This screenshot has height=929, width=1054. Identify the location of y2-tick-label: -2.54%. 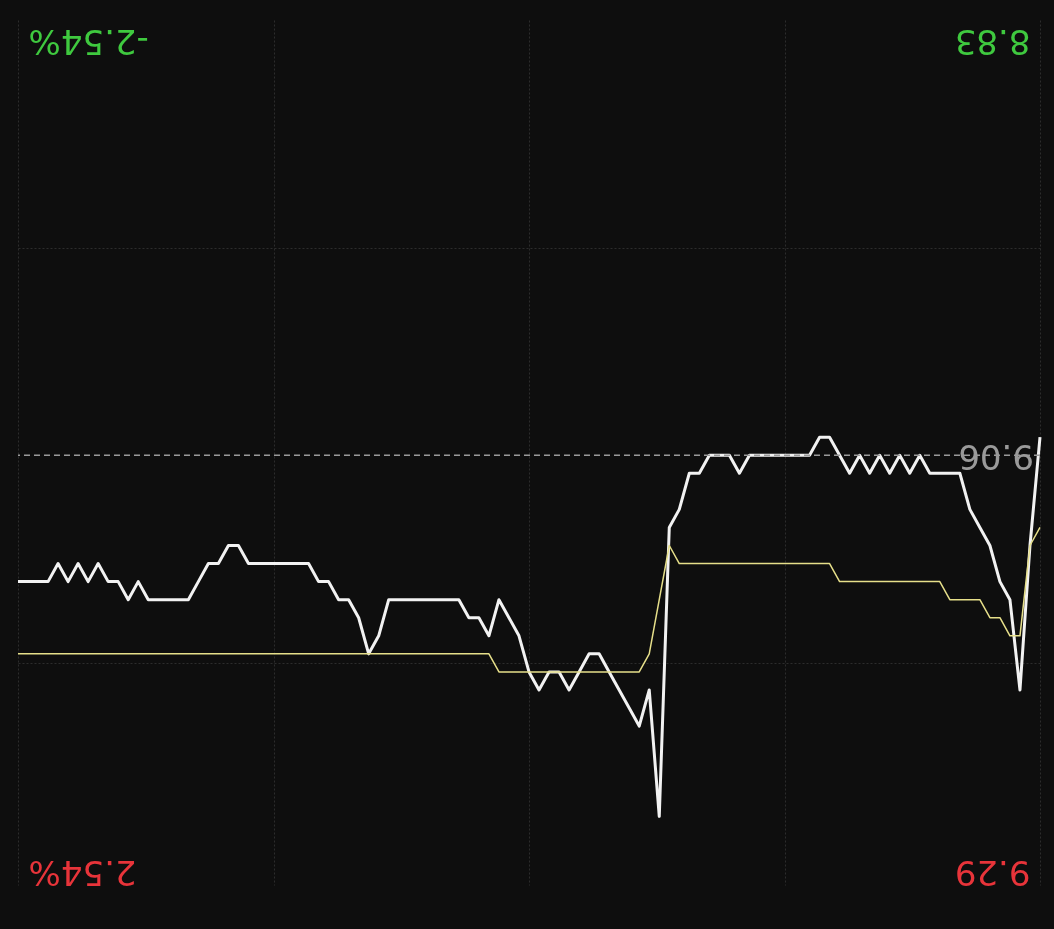
(88, 42).